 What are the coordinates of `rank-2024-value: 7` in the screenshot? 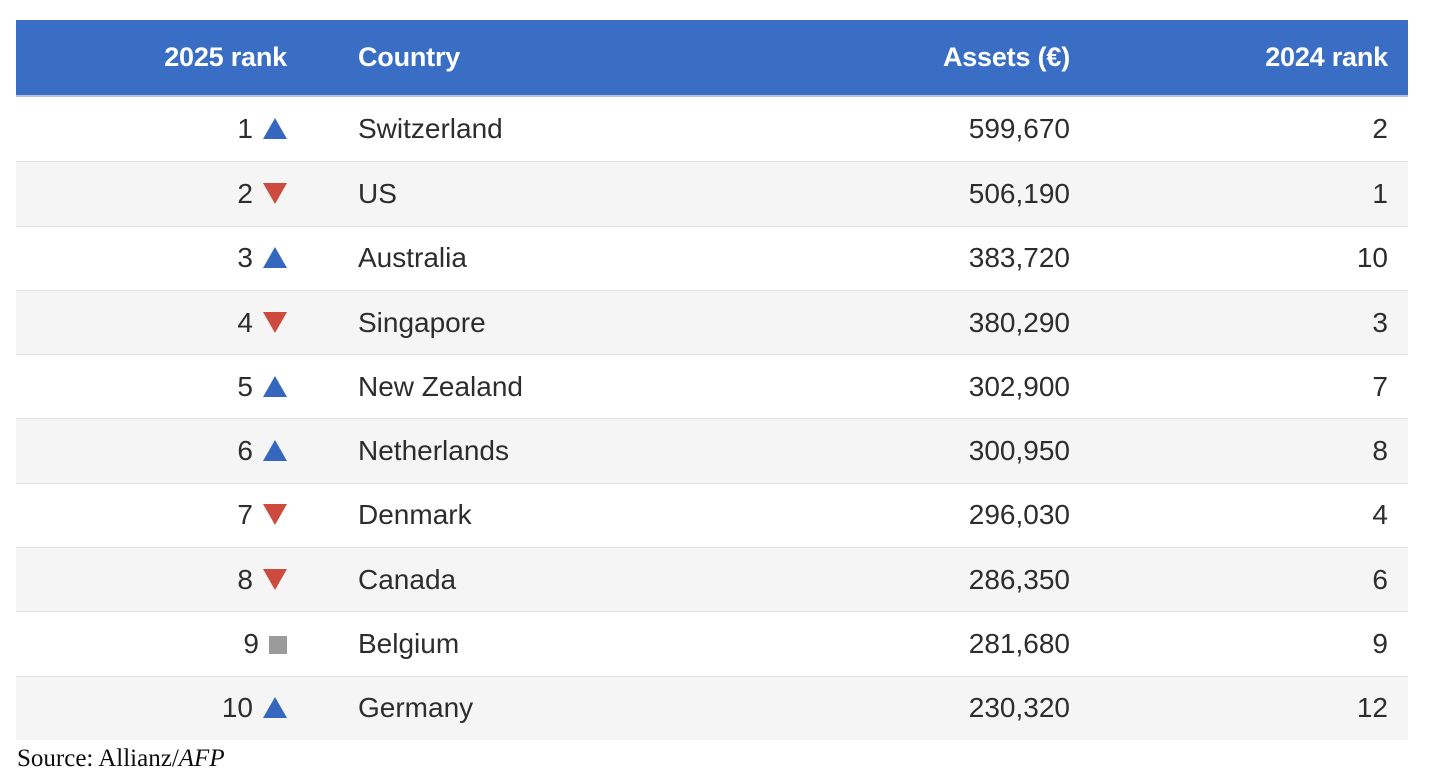 It's located at (1380, 386).